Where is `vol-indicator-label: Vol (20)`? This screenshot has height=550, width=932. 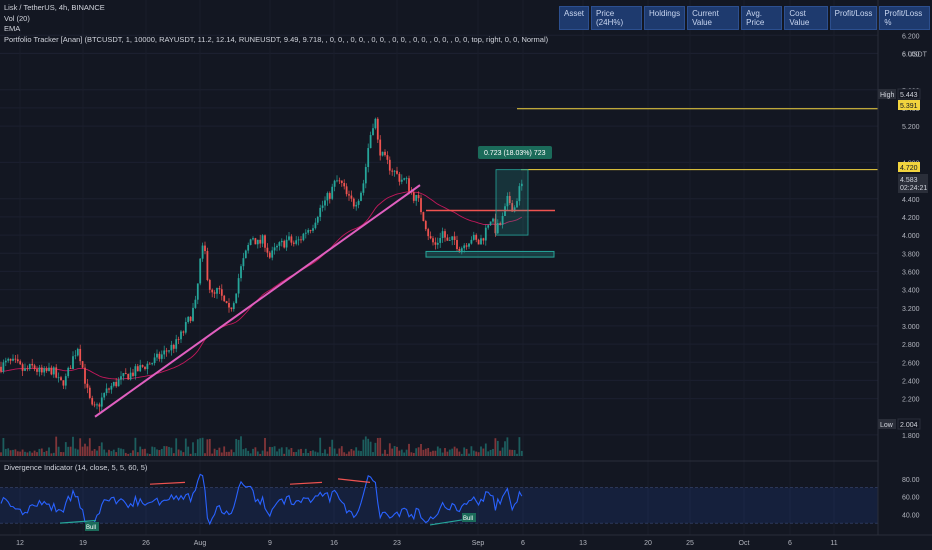
vol-indicator-label: Vol (20) is located at coordinates (17, 18).